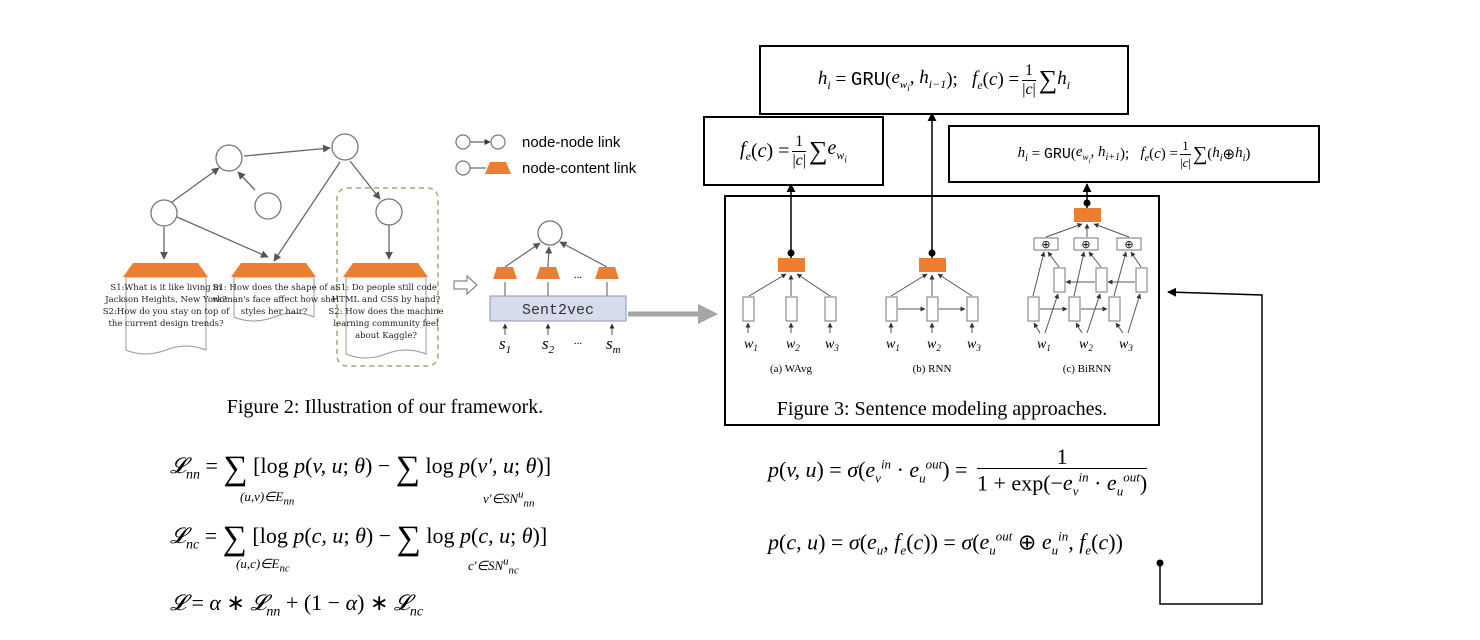  What do you see at coordinates (793, 151) in the screenshot?
I see `wavg-formula-box: fe(c) = 1 |c| ∑ ewi` at bounding box center [793, 151].